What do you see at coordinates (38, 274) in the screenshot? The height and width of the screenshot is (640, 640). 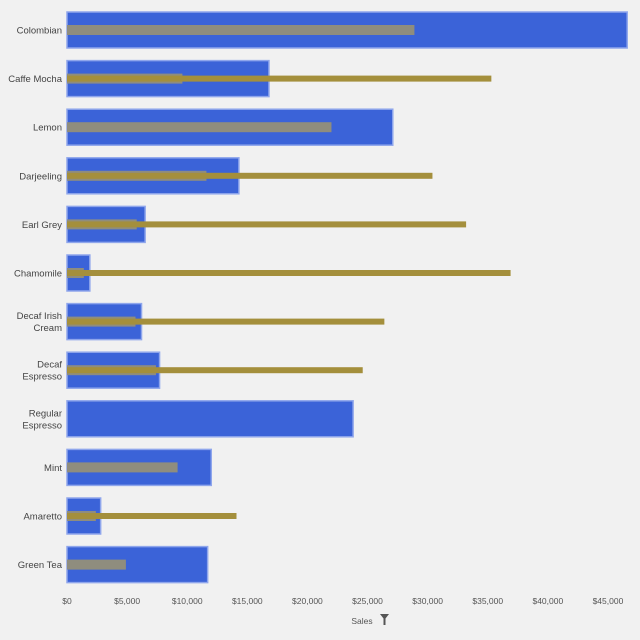 I see `category-label: Chamomile` at bounding box center [38, 274].